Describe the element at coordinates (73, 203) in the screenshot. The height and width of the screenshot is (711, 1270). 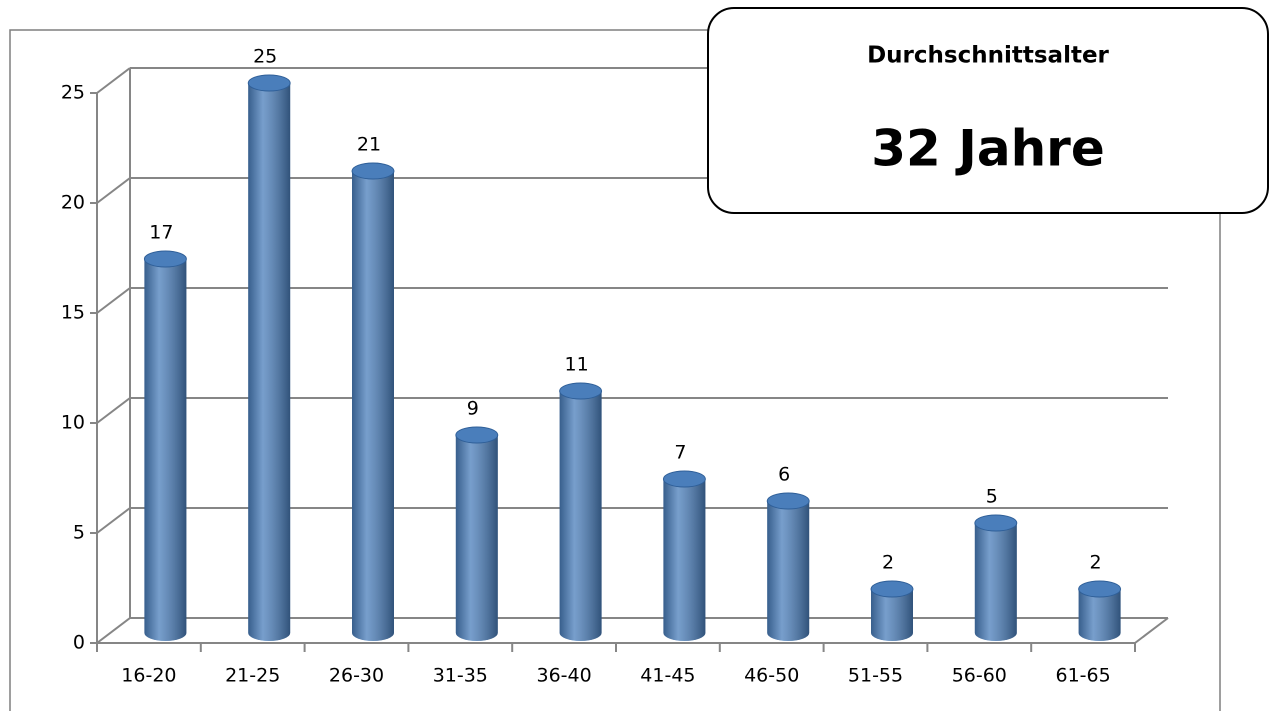
I see `y-tick-label: 20` at that location.